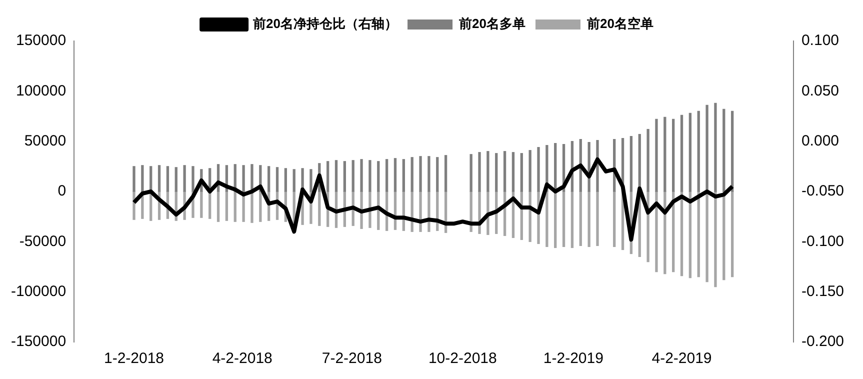 The height and width of the screenshot is (379, 863). What do you see at coordinates (325, 24) in the screenshot?
I see `legend-label: 前20名净持仓比（右轴）` at bounding box center [325, 24].